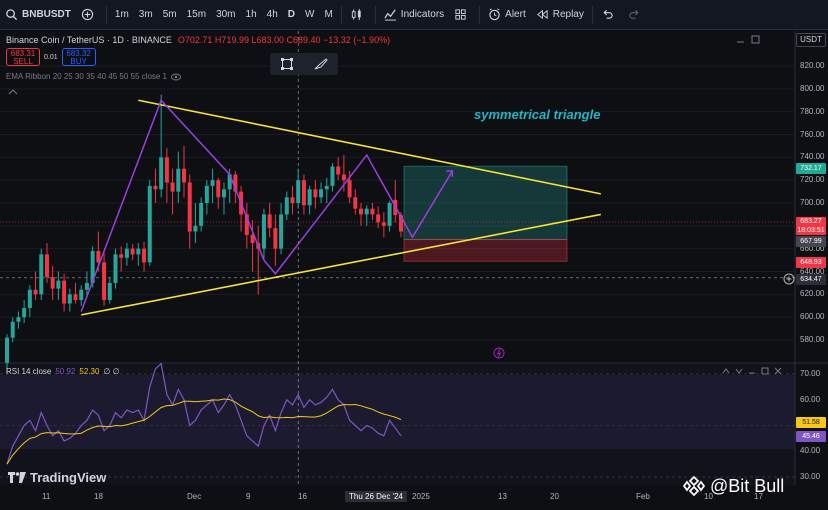  What do you see at coordinates (321, 64) in the screenshot?
I see `brush-icon` at bounding box center [321, 64].